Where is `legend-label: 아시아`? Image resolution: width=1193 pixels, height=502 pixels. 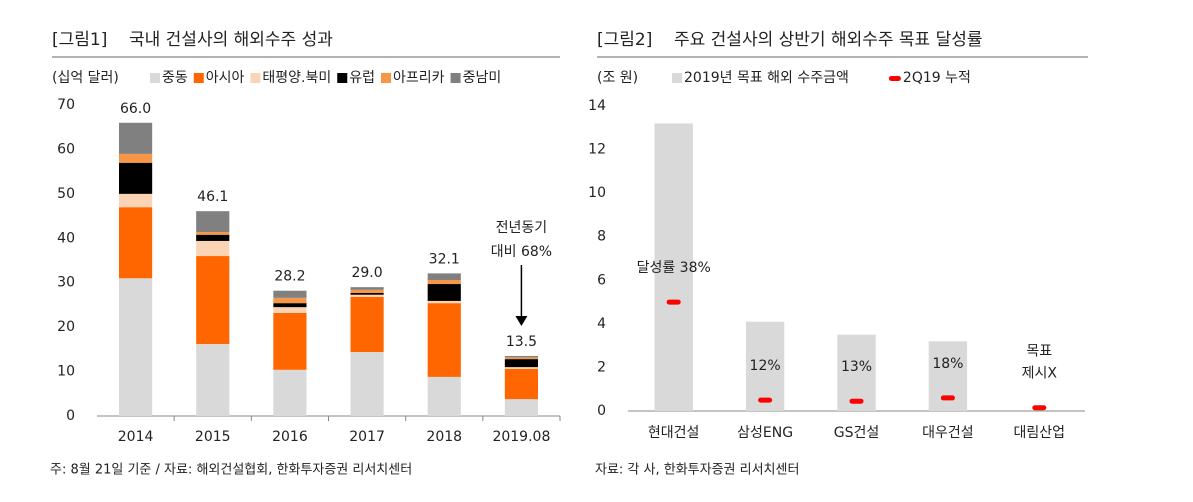 legend-label: 아시아 is located at coordinates (225, 78).